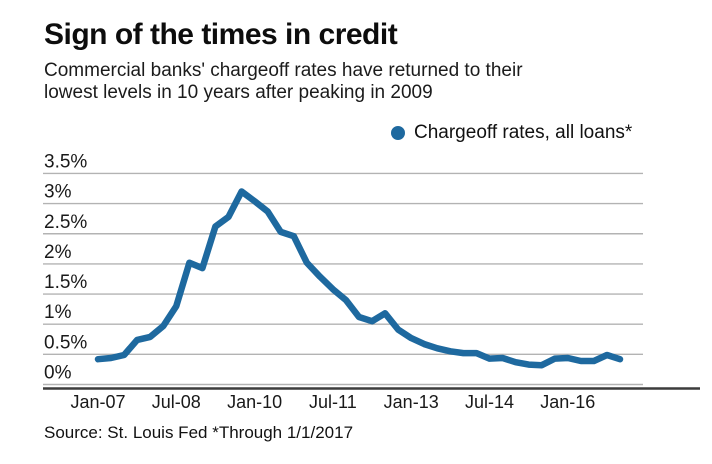  What do you see at coordinates (411, 402) in the screenshot?
I see `x-tick-label: Jan-13` at bounding box center [411, 402].